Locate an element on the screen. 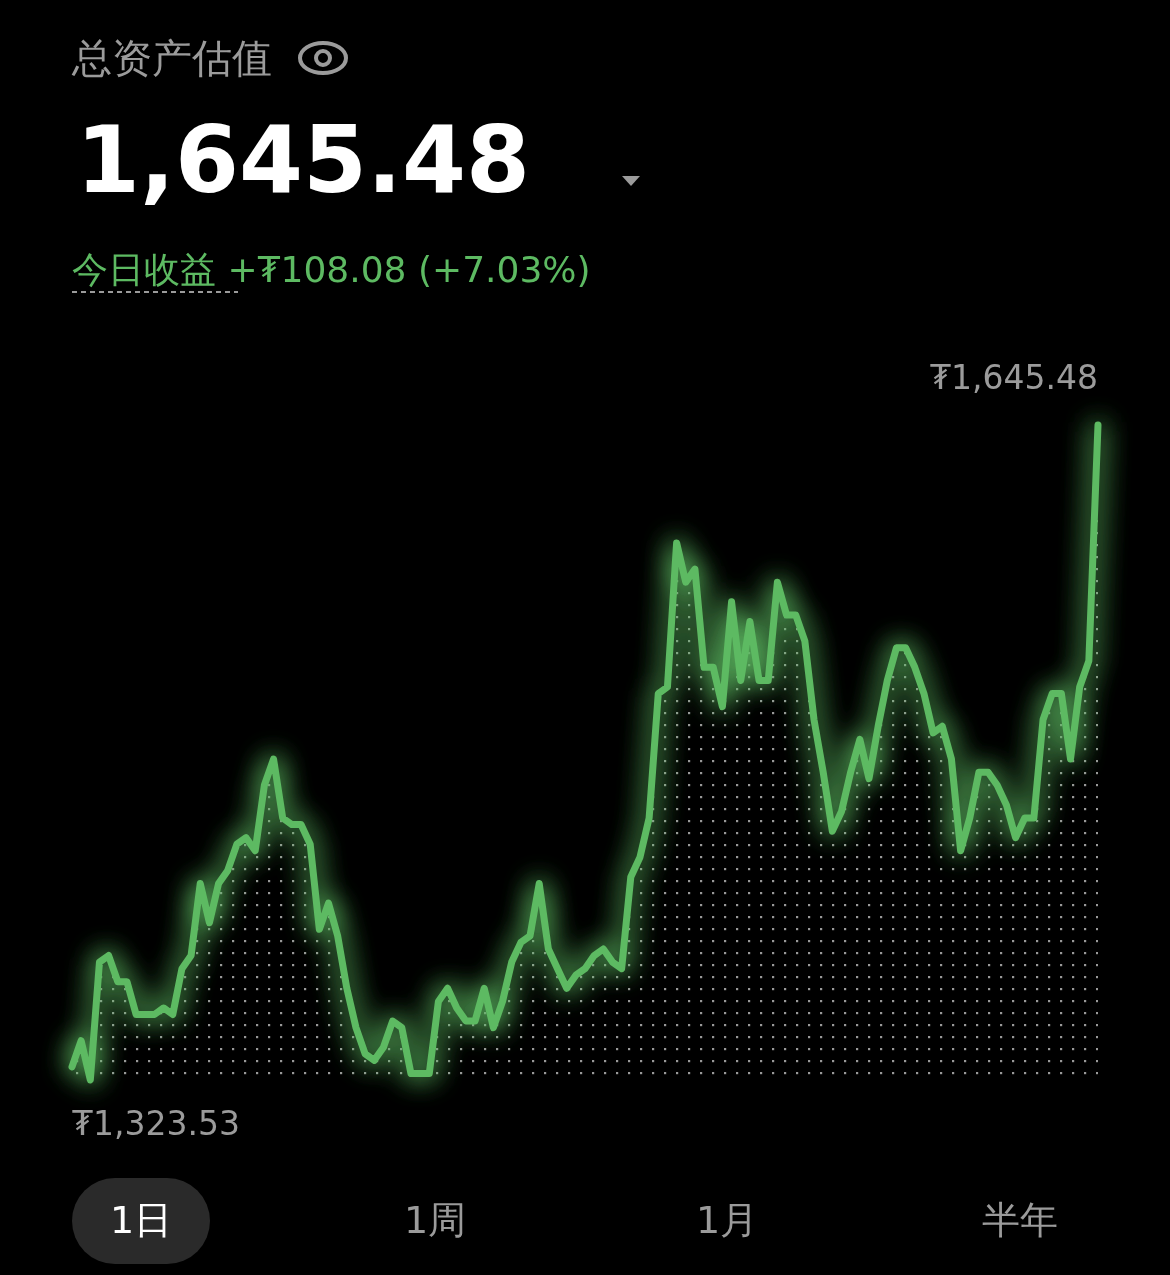  chart-subtitle: 1,645.48 is located at coordinates (303, 160).